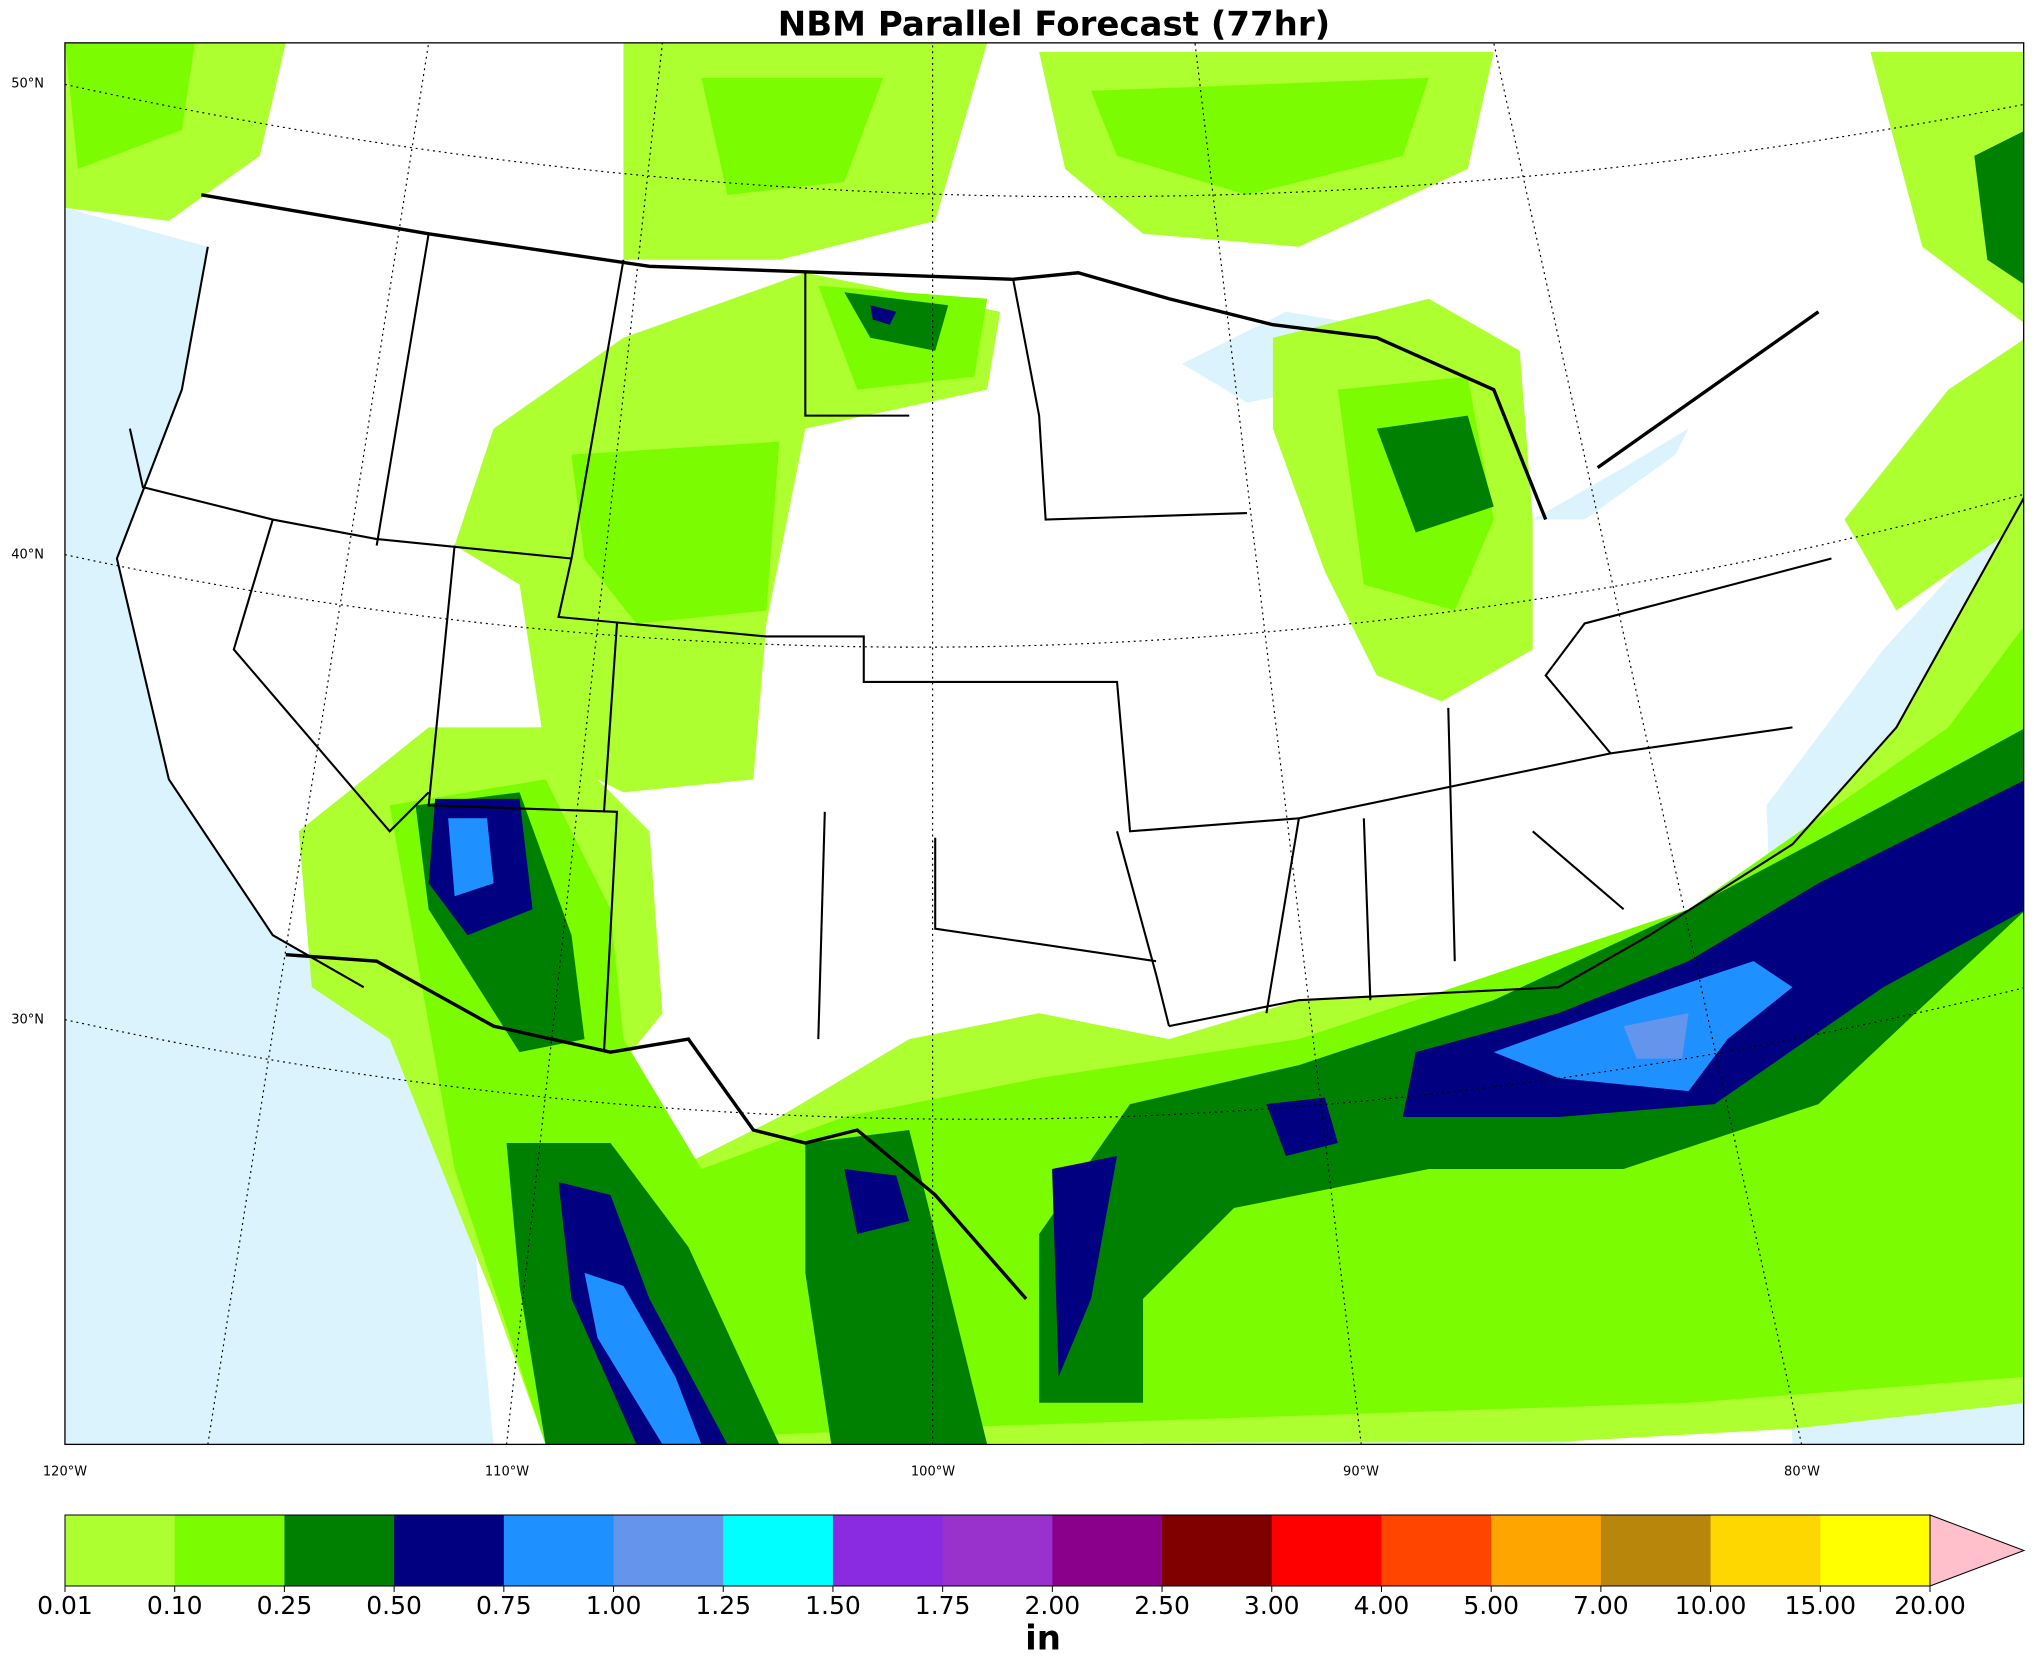 The image size is (2034, 1670). What do you see at coordinates (1162, 1605) in the screenshot?
I see `colorbar-tick-label: 2.50` at bounding box center [1162, 1605].